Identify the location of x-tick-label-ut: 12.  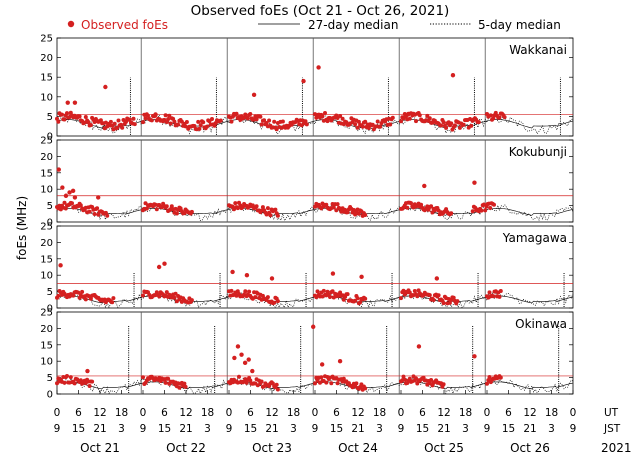
(271, 413).